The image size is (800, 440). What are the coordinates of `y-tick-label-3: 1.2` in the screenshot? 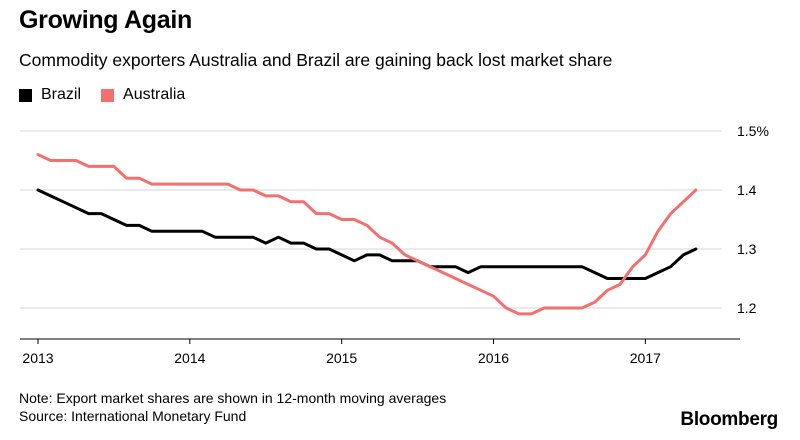 It's located at (747, 308).